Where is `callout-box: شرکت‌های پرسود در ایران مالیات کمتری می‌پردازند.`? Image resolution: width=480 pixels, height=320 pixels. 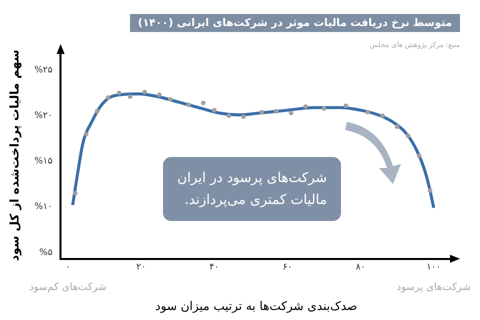
callout-box: شرکت‌های پرسود در ایران مالیات کمتری می‌پردازند. is located at coordinates (252, 189).